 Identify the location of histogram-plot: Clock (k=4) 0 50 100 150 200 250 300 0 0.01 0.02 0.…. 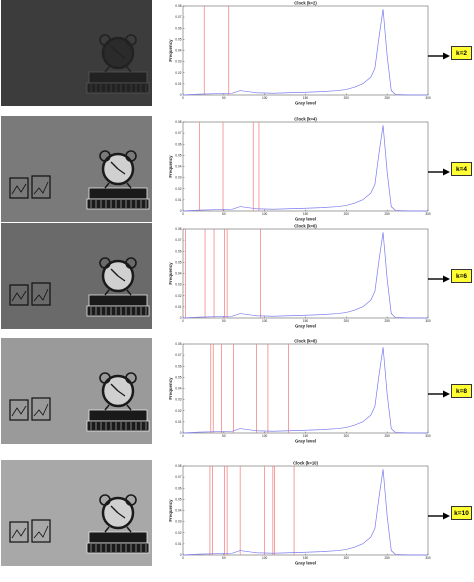
(301, 172).